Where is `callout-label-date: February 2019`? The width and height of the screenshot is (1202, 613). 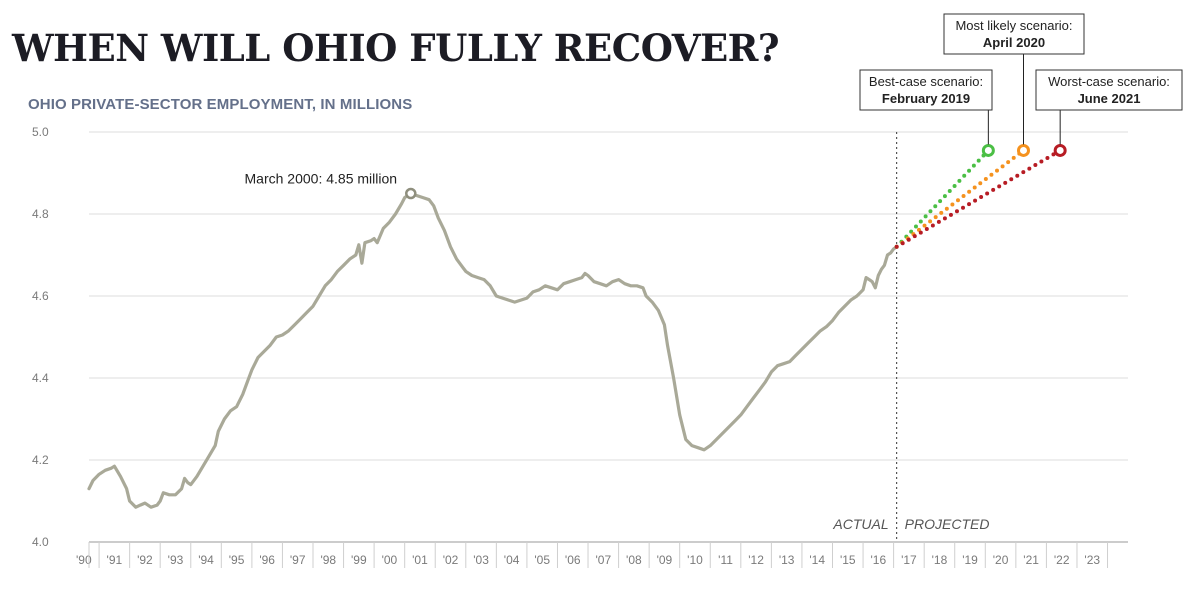 callout-label-date: February 2019 is located at coordinates (926, 98).